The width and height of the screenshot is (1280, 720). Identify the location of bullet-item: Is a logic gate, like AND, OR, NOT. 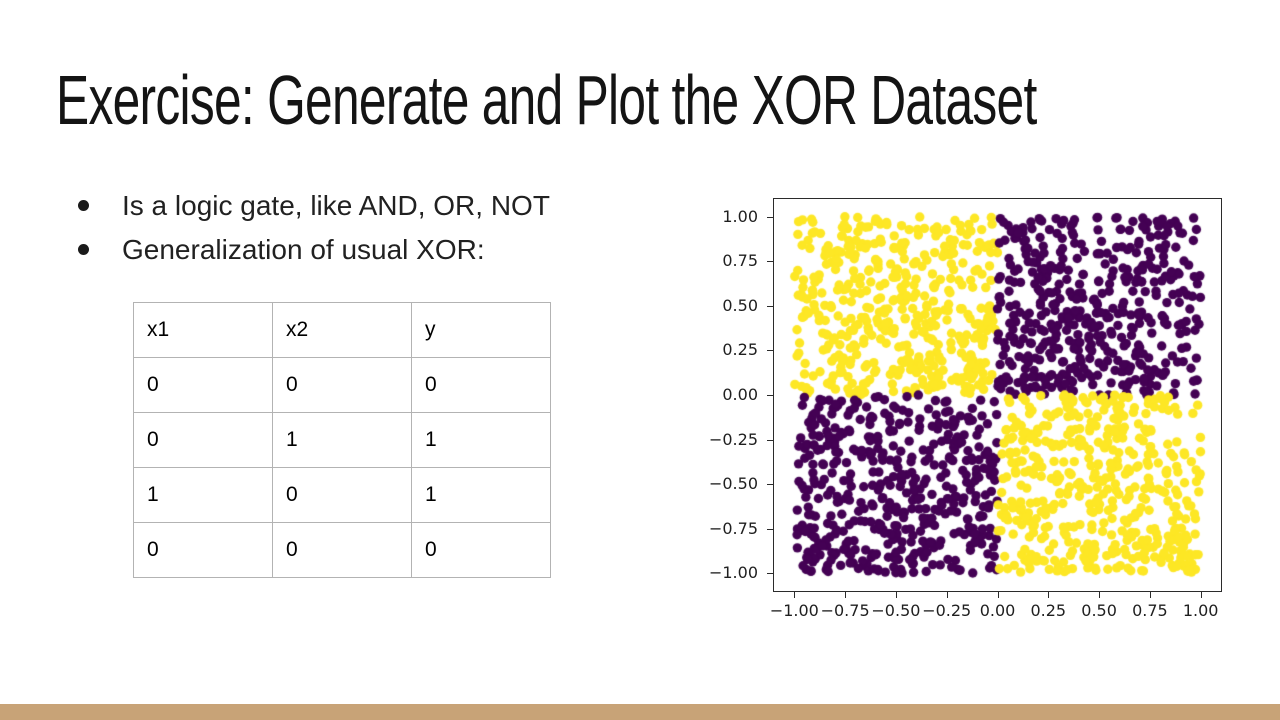
(314, 206).